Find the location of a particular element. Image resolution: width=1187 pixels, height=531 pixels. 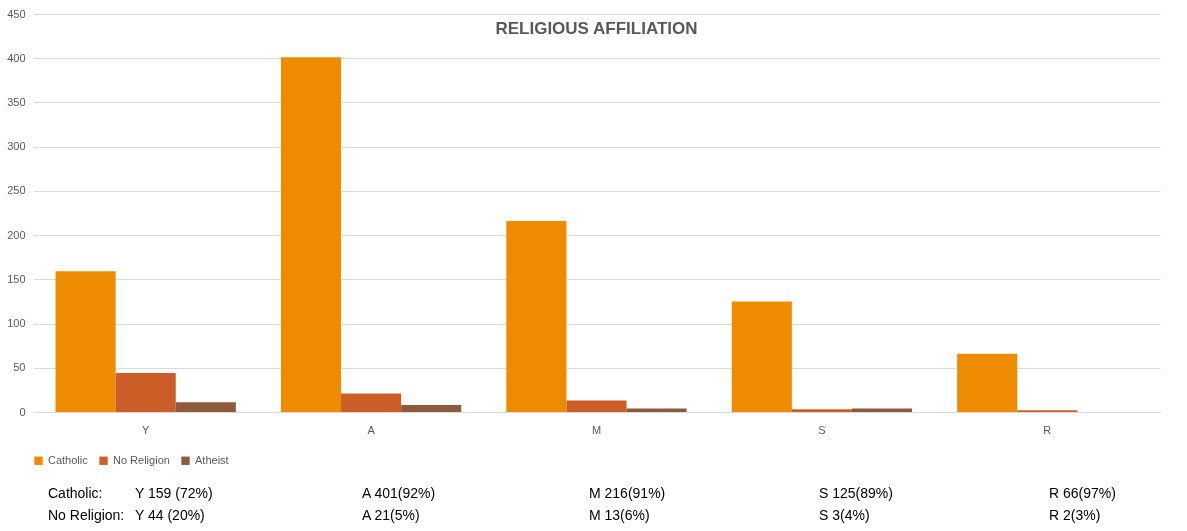

x-tick-label: S is located at coordinates (822, 429).